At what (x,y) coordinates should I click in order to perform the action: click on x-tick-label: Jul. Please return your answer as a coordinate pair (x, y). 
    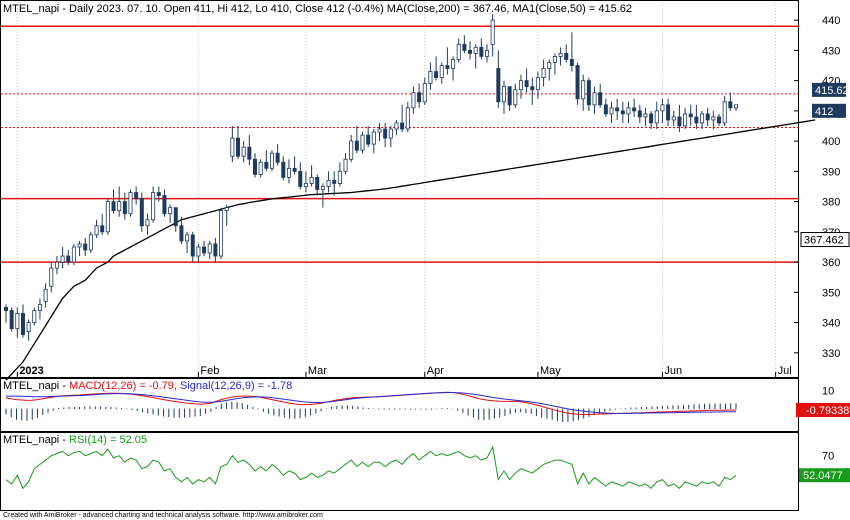
    Looking at the image, I should click on (785, 371).